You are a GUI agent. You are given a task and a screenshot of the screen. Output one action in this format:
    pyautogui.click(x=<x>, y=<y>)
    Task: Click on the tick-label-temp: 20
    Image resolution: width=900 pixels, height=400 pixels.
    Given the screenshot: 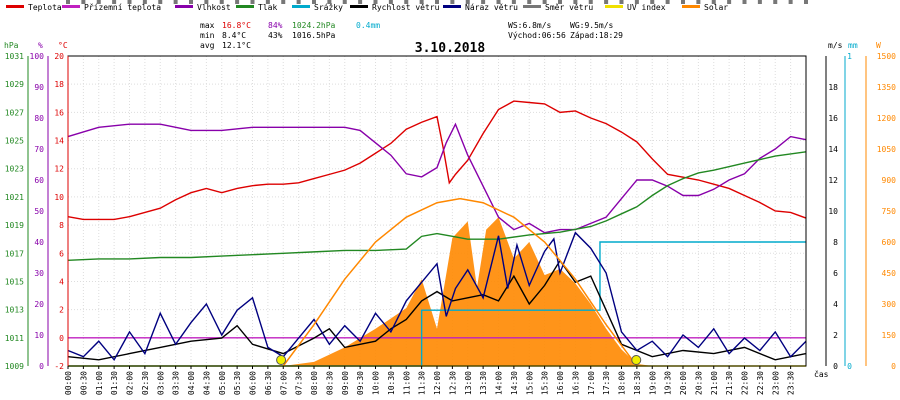 What is the action you would take?
    pyautogui.click(x=59, y=56)
    